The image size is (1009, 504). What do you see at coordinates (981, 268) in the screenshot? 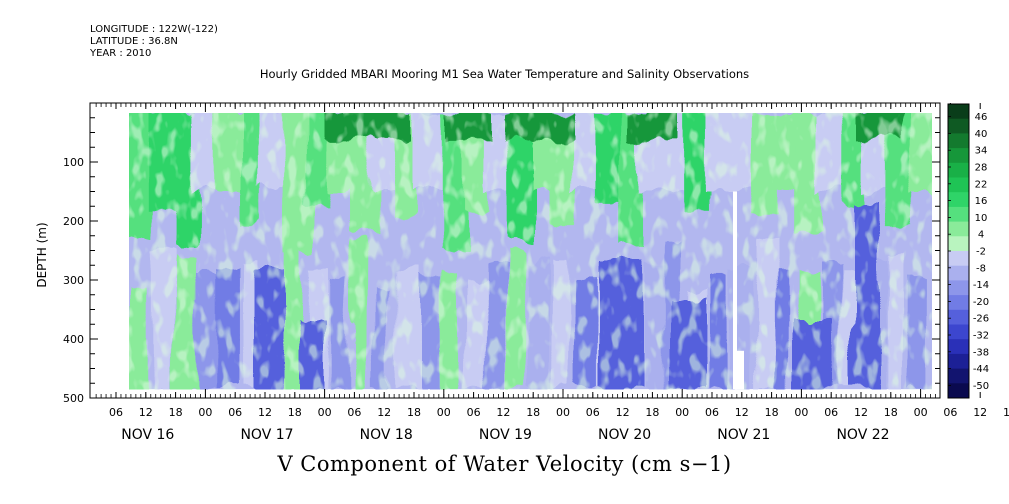
I see `colorbar-label: -8` at bounding box center [981, 268].